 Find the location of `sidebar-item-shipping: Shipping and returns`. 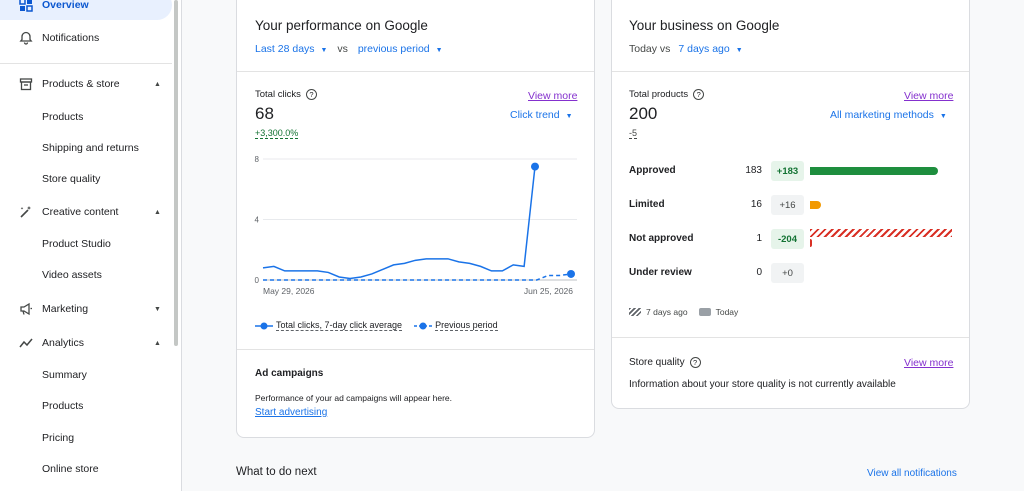

sidebar-item-shipping: Shipping and returns is located at coordinates (86, 148).